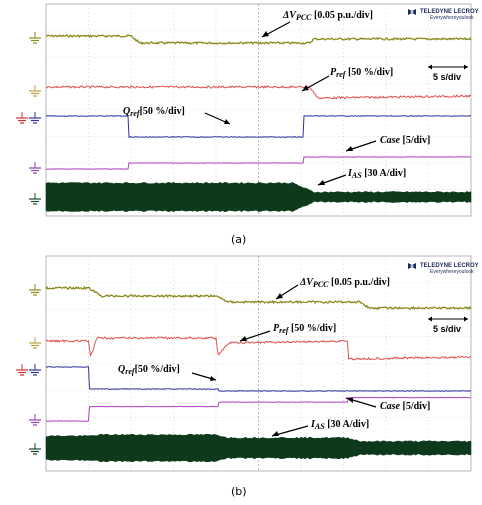  I want to click on teledyne-logo-icon-b, so click(412, 266).